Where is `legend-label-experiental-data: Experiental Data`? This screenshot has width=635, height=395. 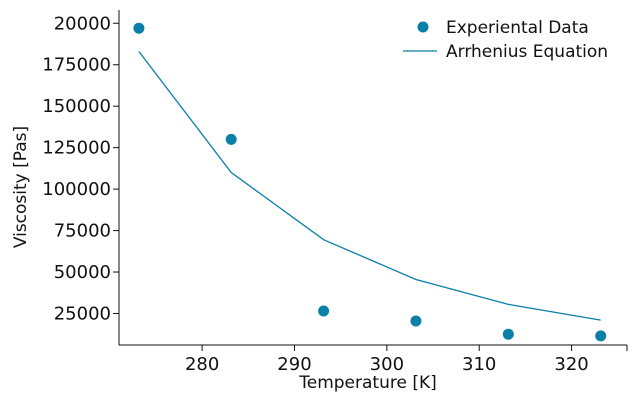 legend-label-experiental-data: Experiental Data is located at coordinates (517, 28).